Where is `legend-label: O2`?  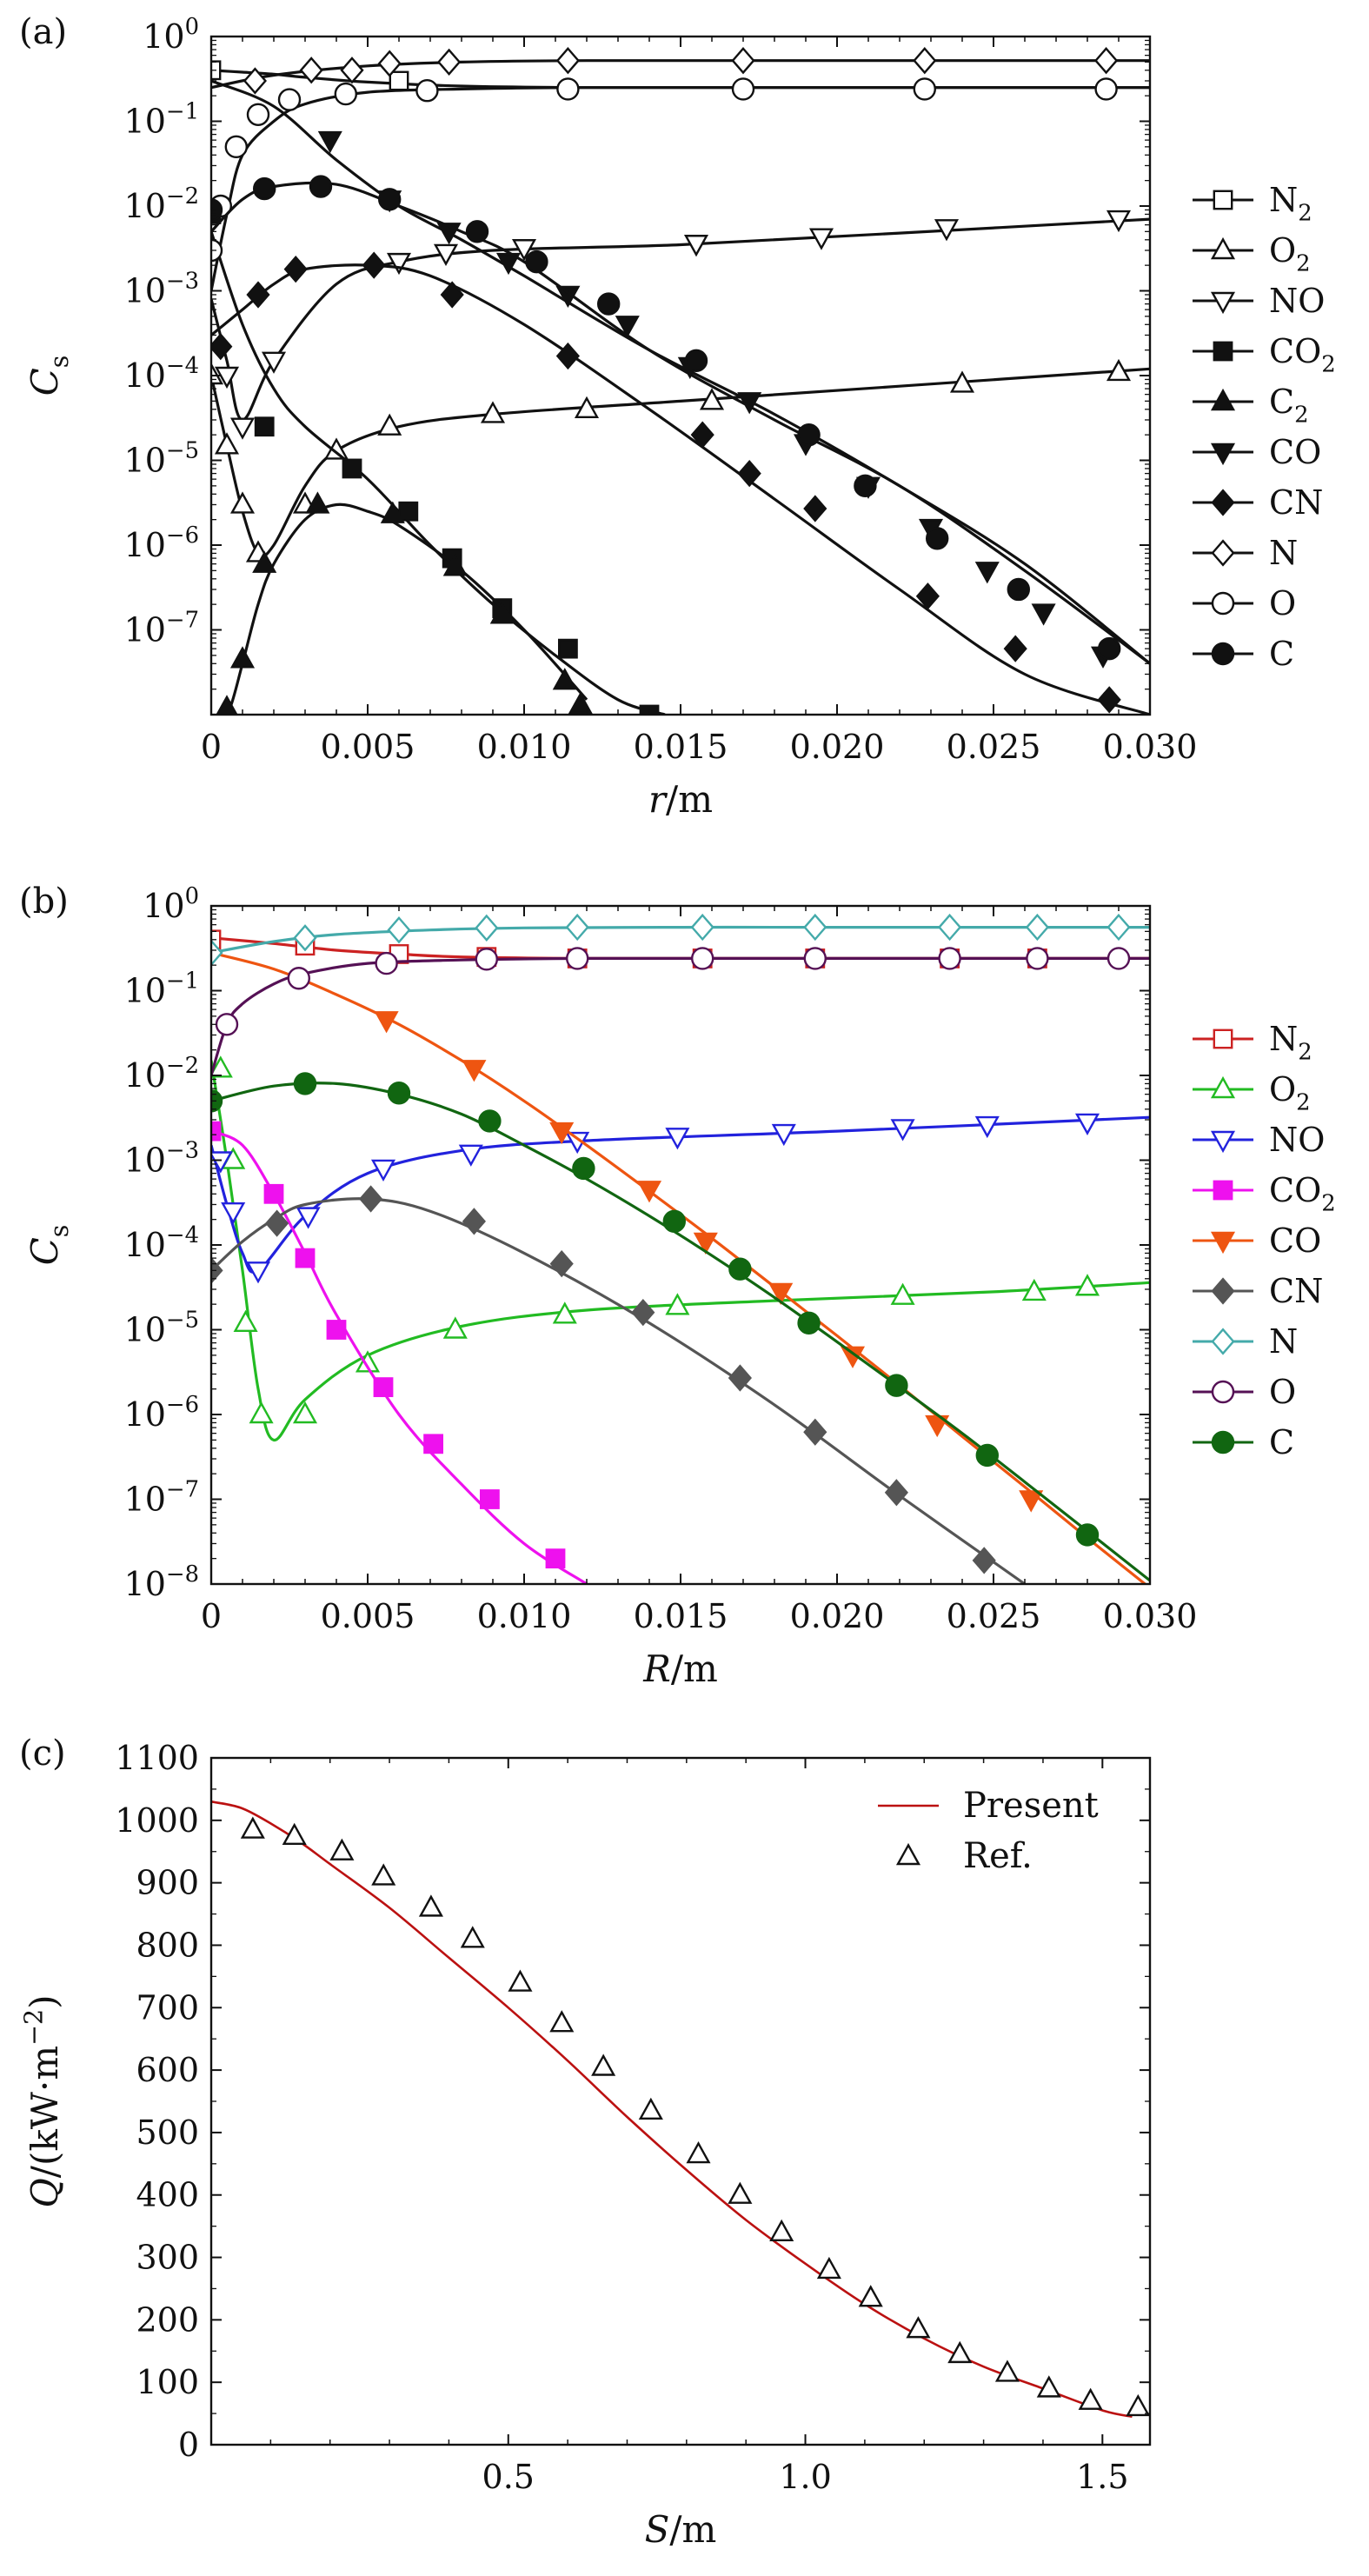 legend-label: O2 is located at coordinates (1290, 1093).